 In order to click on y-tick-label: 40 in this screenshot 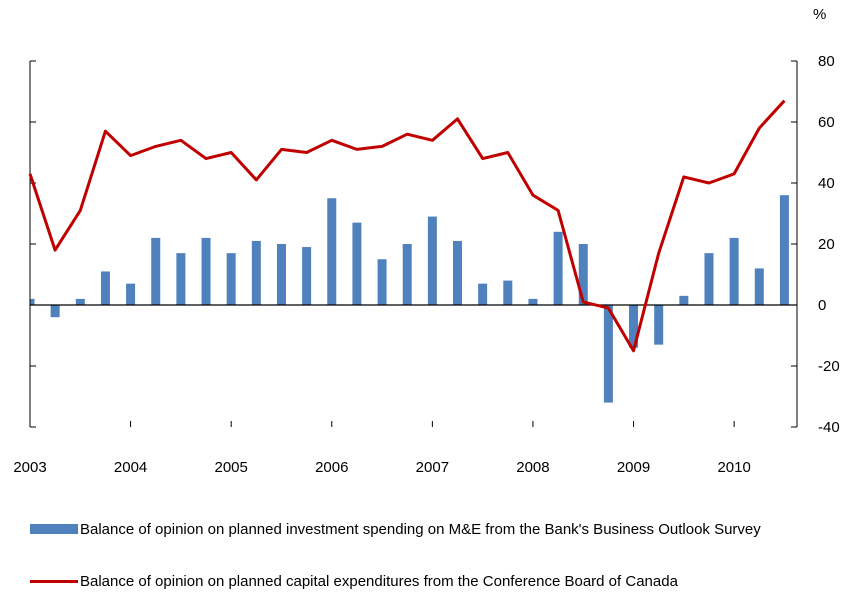, I will do `click(826, 183)`.